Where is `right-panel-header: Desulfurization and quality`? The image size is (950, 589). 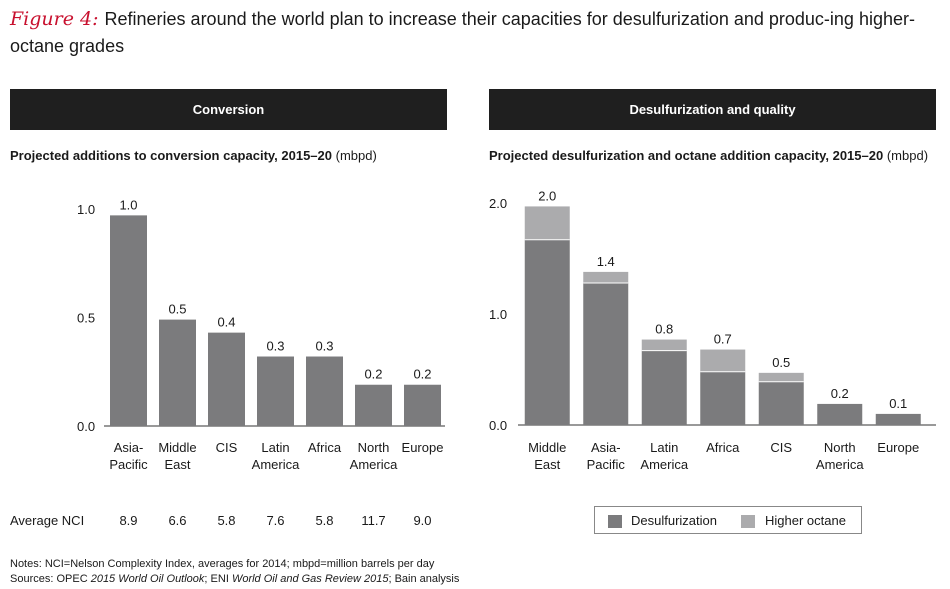
right-panel-header: Desulfurization and quality is located at coordinates (712, 109).